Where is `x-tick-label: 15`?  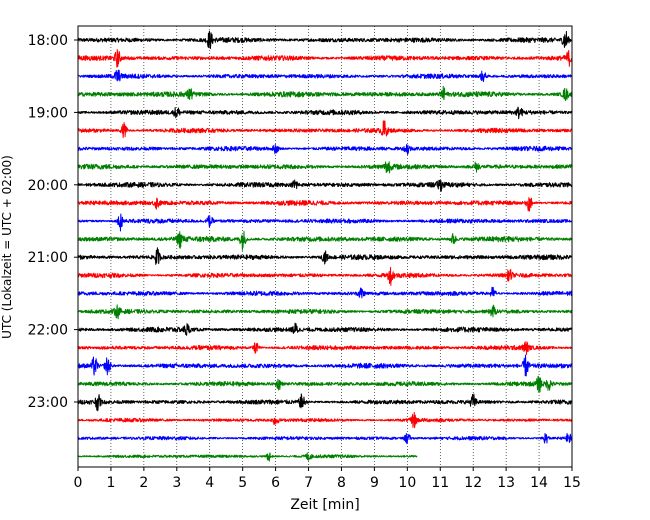 x-tick-label: 15 is located at coordinates (572, 483).